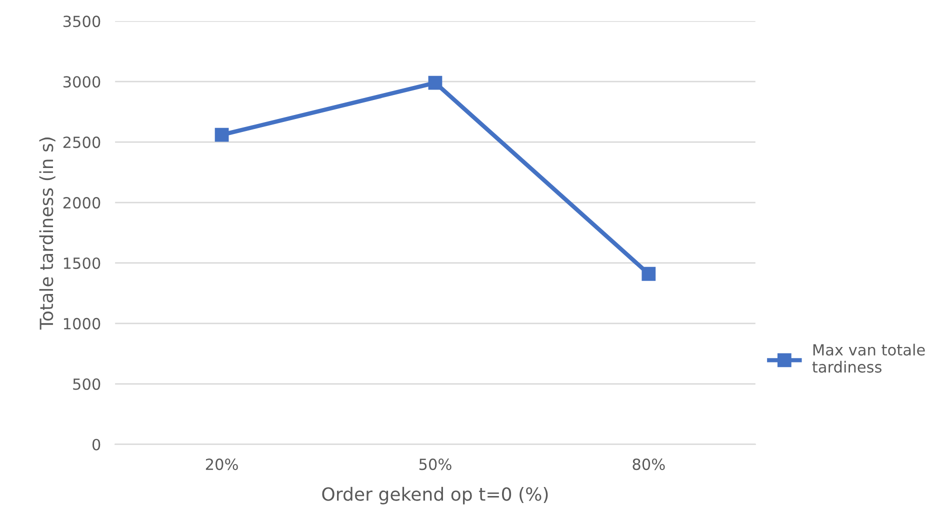  What do you see at coordinates (222, 464) in the screenshot?
I see `x-tick-label: 20%` at bounding box center [222, 464].